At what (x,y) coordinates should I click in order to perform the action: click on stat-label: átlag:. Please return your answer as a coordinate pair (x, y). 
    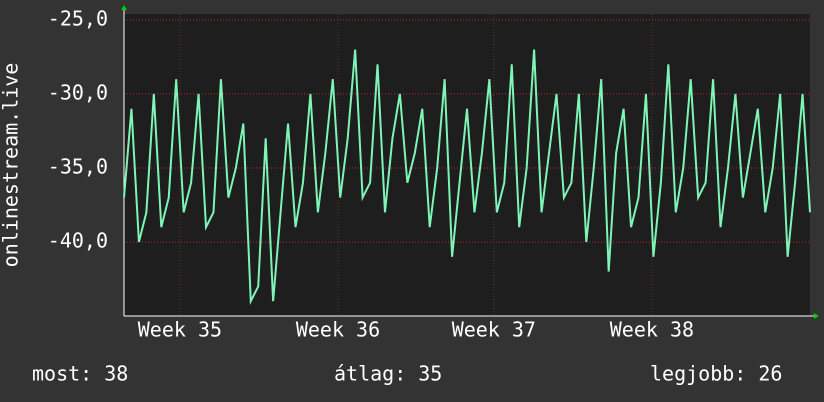
    Looking at the image, I should click on (370, 374).